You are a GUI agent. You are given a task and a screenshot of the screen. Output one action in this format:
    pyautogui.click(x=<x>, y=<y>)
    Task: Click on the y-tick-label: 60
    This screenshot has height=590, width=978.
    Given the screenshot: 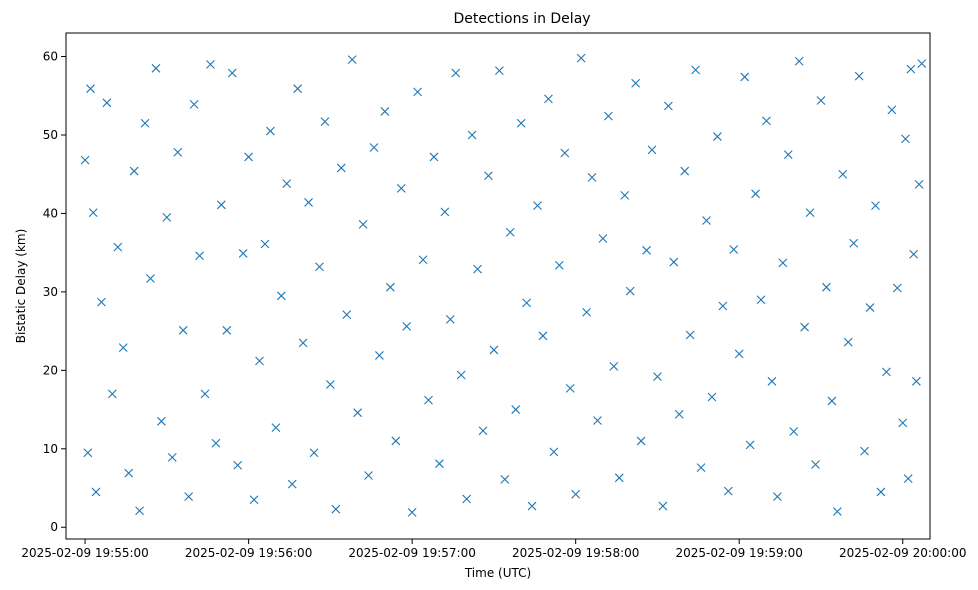 What is the action you would take?
    pyautogui.click(x=50, y=57)
    